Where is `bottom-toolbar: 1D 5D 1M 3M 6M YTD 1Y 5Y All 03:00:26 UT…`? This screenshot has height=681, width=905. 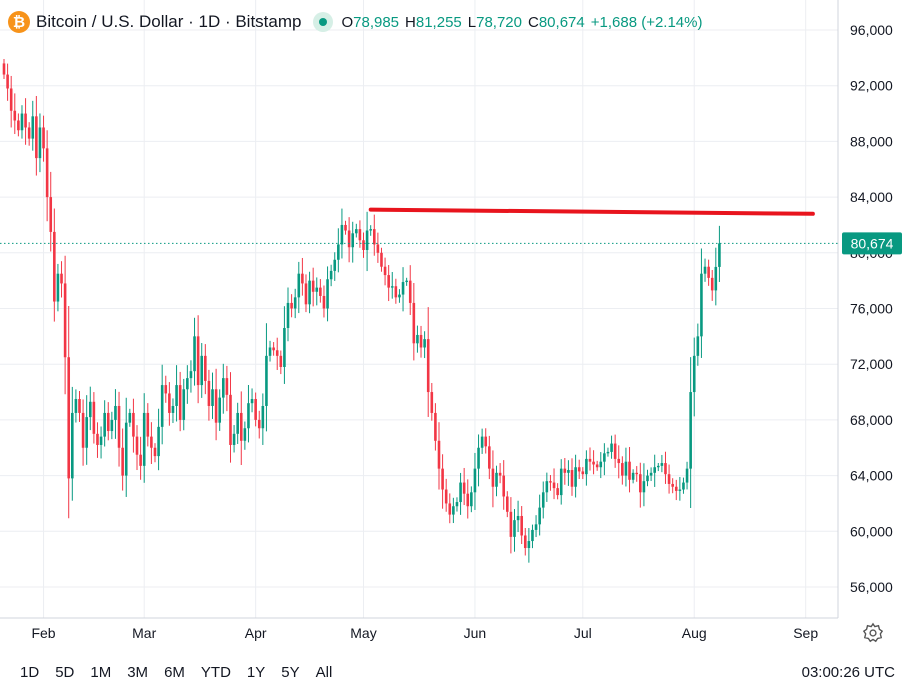 bottom-toolbar: 1D 5D 1M 3M 6M YTD 1Y 5Y All 03:00:26 UT… is located at coordinates (452, 668).